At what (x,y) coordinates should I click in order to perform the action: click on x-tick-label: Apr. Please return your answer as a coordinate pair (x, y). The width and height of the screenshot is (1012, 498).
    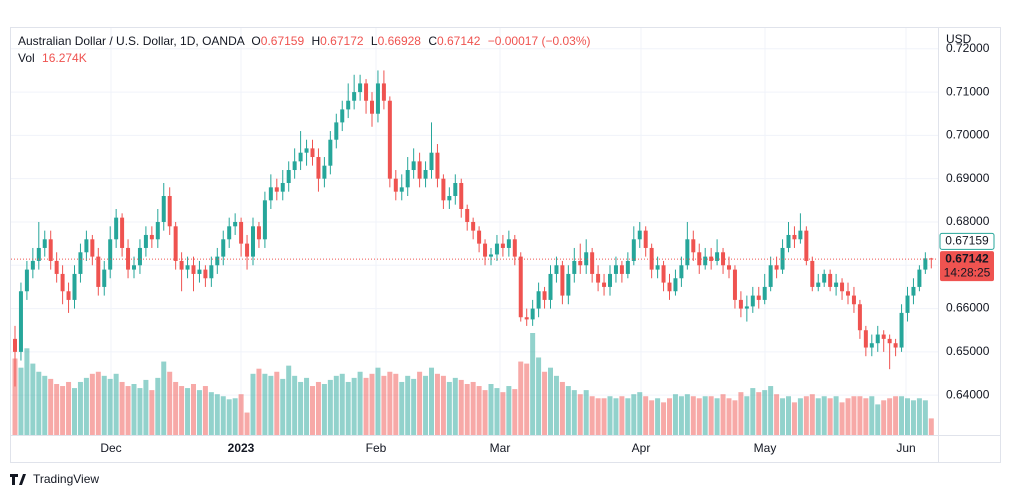
    Looking at the image, I should click on (641, 448).